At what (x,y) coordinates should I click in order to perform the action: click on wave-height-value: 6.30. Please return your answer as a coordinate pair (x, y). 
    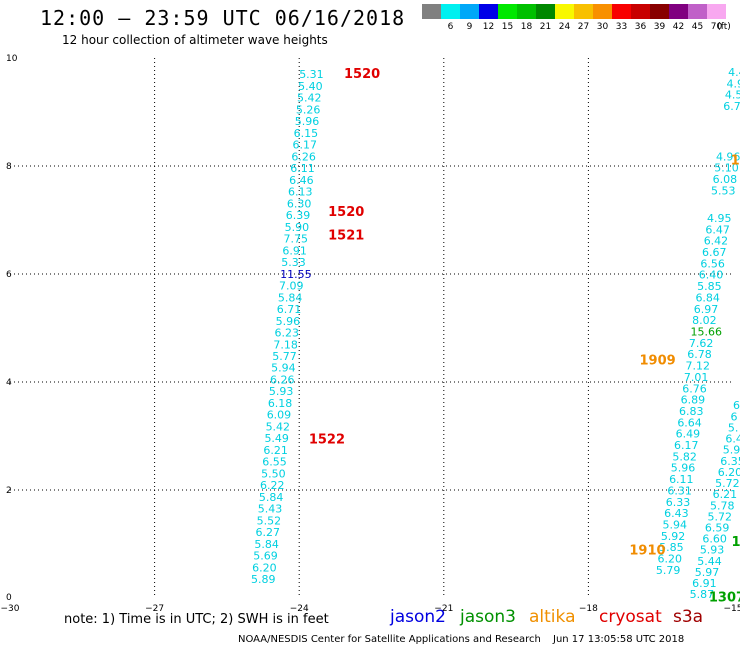
    Looking at the image, I should click on (299, 203).